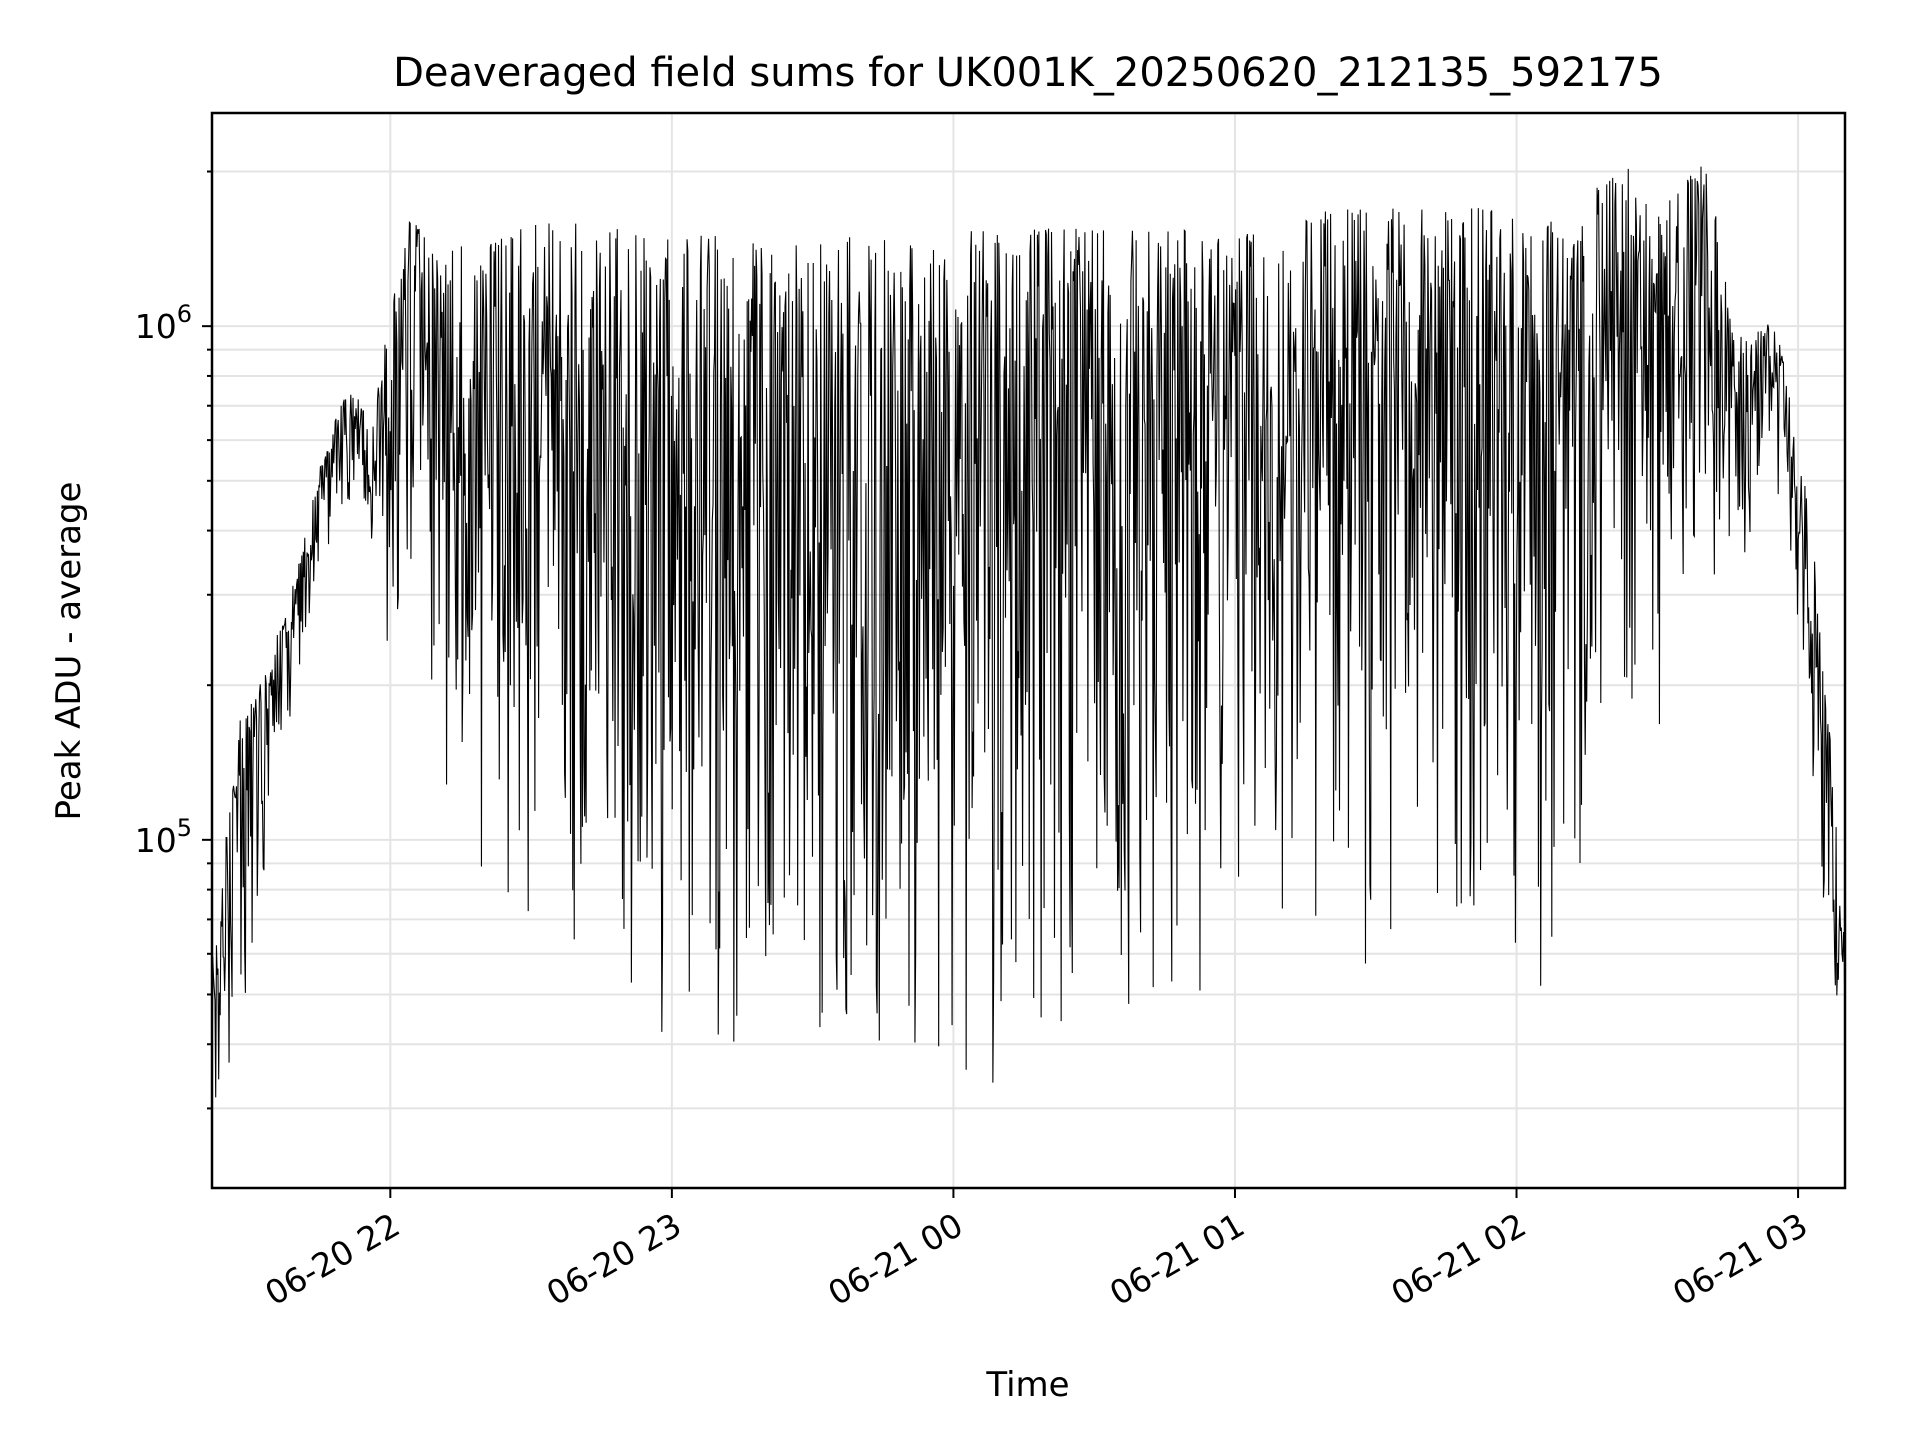 The image size is (1920, 1440). What do you see at coordinates (895, 1259) in the screenshot?
I see `x-tick-label: 06-21 00` at bounding box center [895, 1259].